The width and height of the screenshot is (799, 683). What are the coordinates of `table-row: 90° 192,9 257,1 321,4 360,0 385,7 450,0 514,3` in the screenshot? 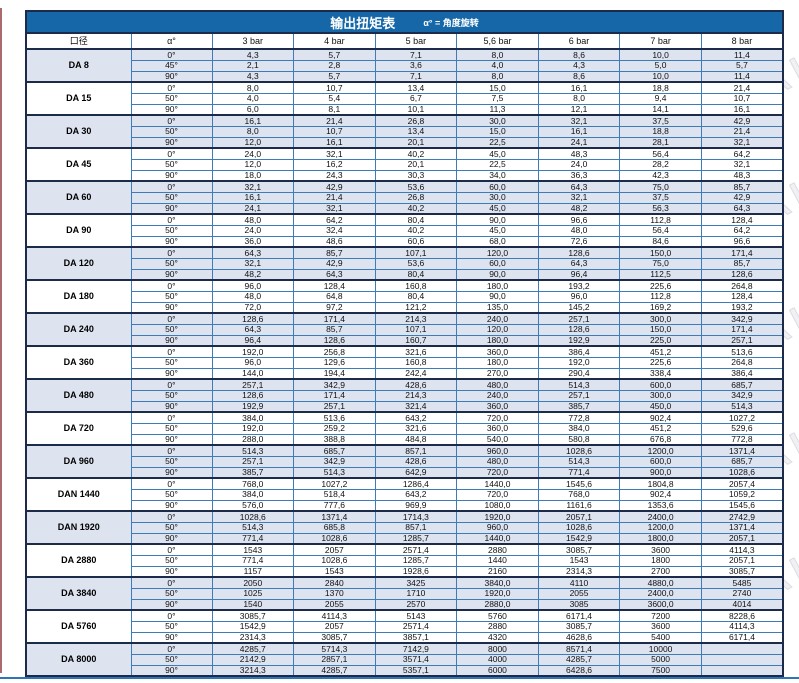 It's located at (405, 406).